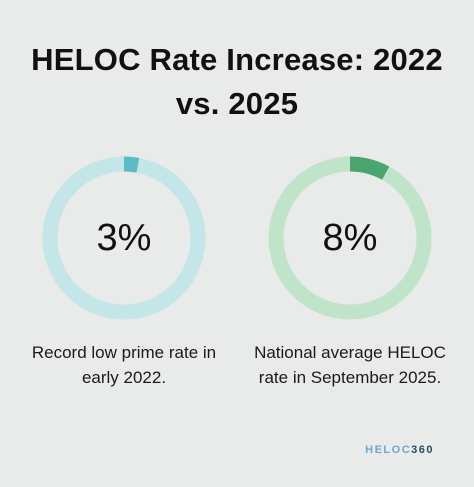  I want to click on title-line-2: vs. 2025, so click(237, 103).